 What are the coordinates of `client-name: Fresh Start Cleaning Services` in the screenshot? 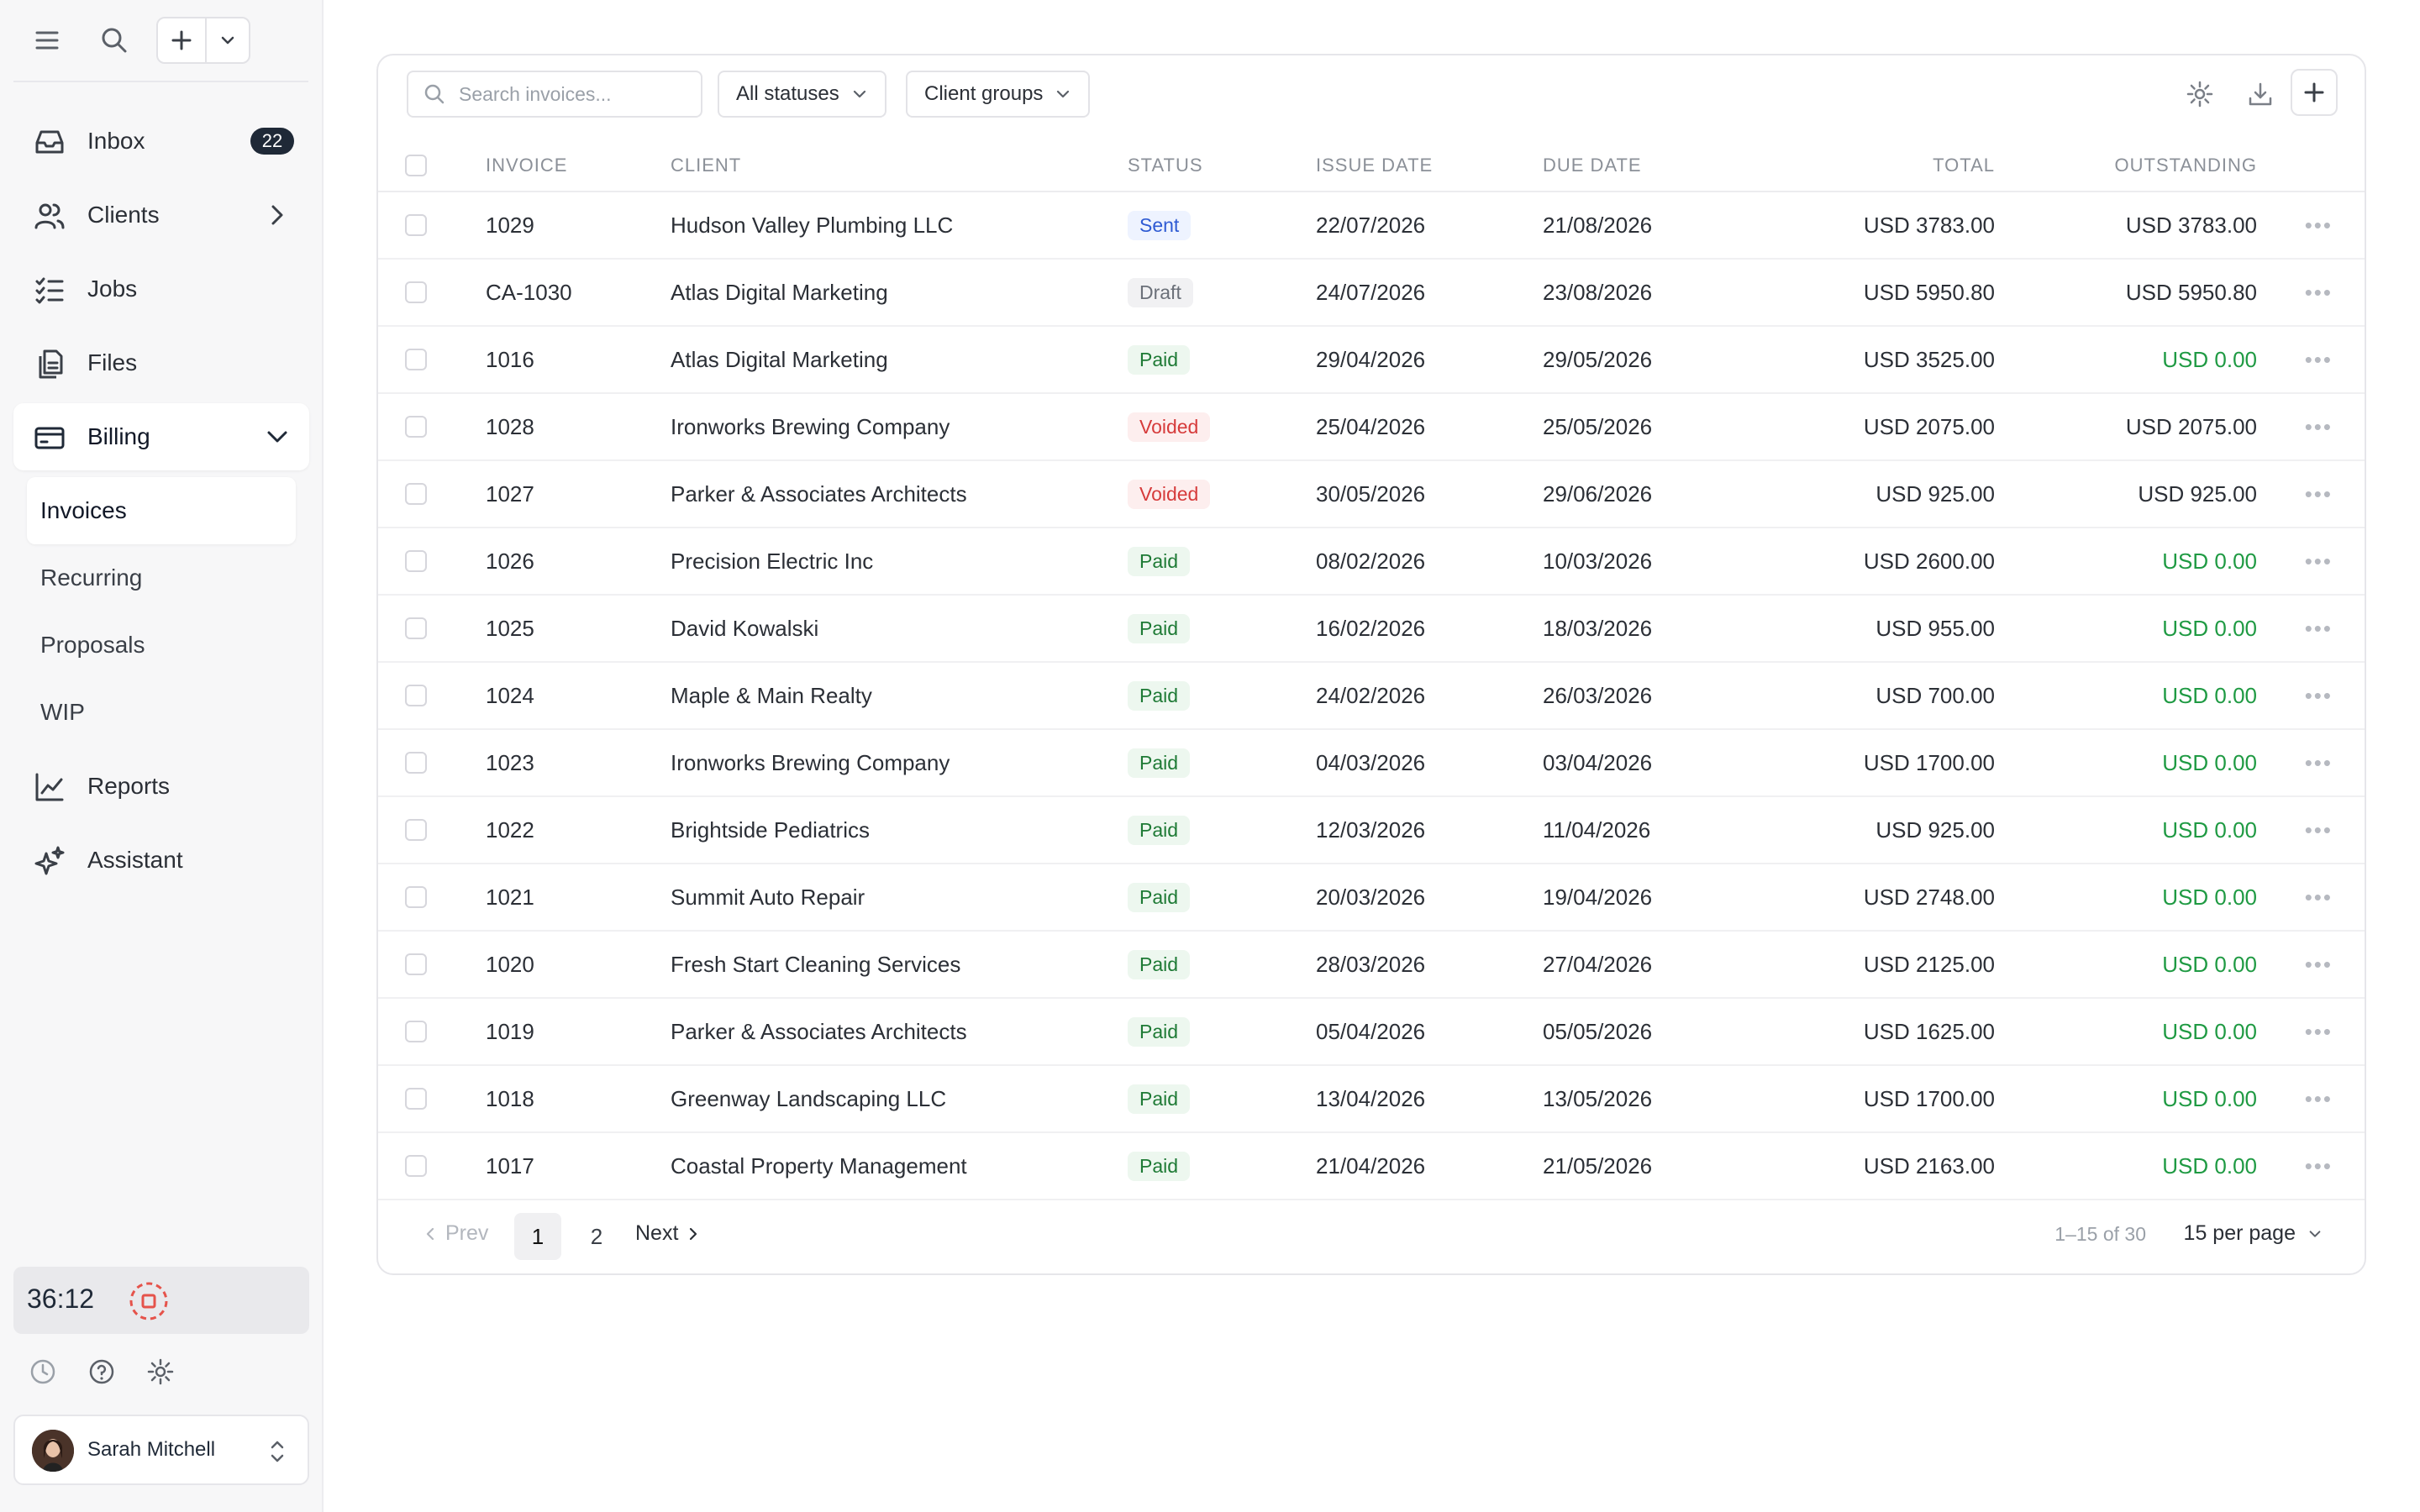 It's located at (900, 965).